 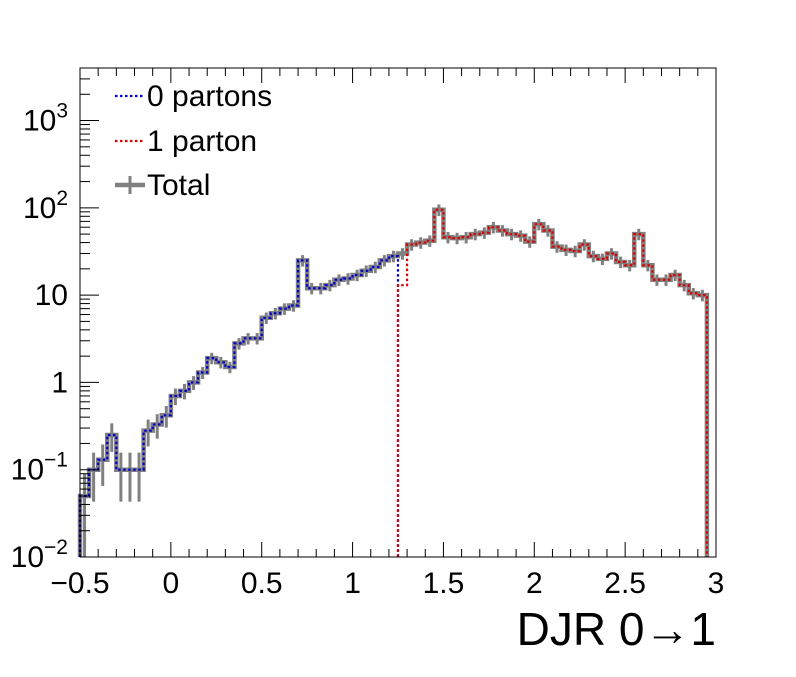 What do you see at coordinates (716, 583) in the screenshot?
I see `x-tick-label: 3` at bounding box center [716, 583].